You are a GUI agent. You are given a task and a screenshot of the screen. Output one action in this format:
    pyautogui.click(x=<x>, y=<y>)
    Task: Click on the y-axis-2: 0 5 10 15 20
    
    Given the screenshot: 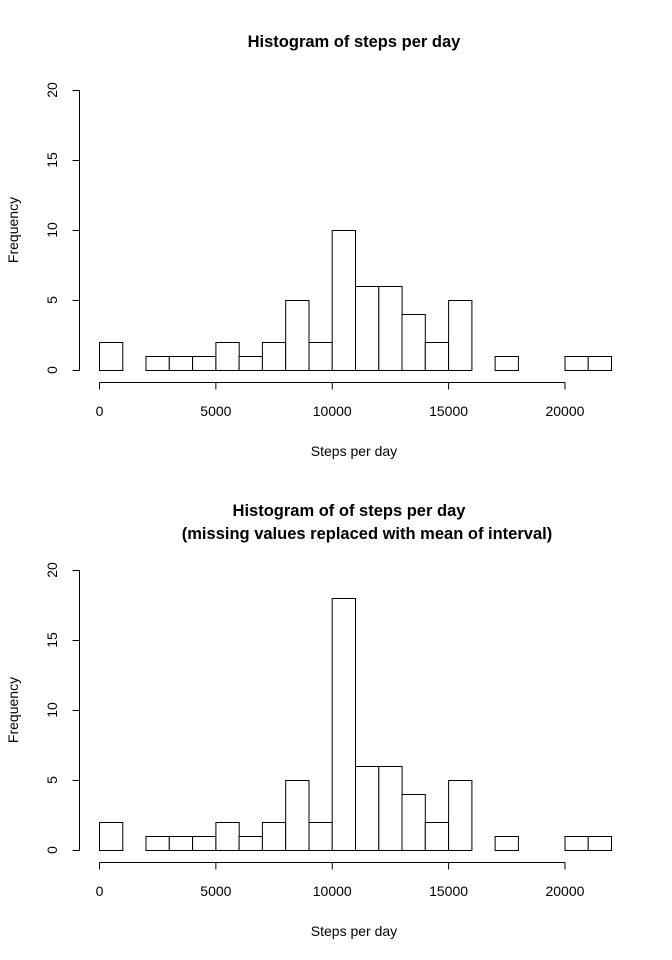 What is the action you would take?
    pyautogui.click(x=62, y=708)
    